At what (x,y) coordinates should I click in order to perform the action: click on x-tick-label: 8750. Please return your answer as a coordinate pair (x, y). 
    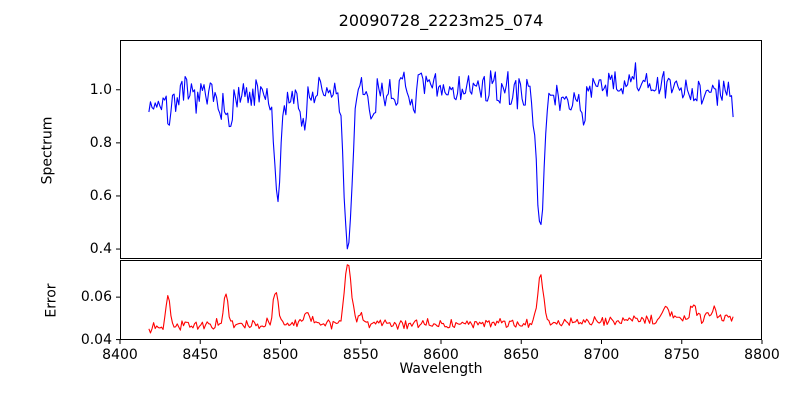
    Looking at the image, I should click on (681, 355).